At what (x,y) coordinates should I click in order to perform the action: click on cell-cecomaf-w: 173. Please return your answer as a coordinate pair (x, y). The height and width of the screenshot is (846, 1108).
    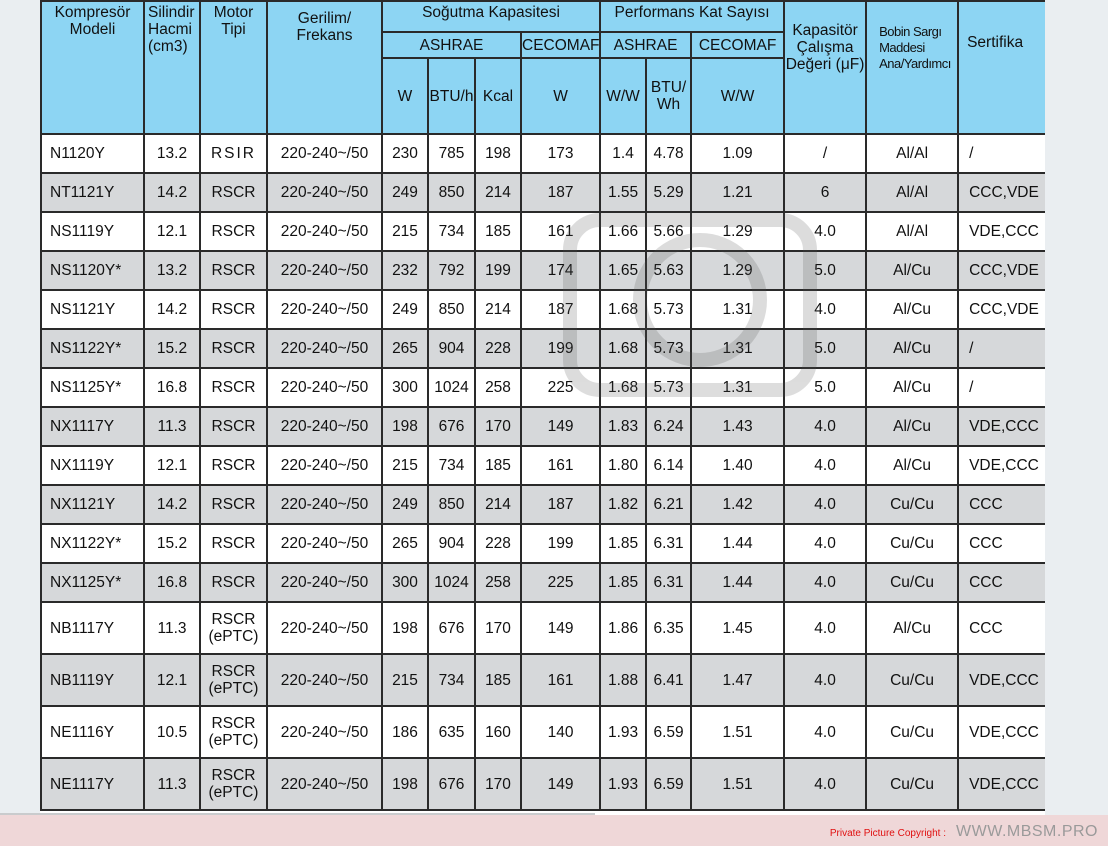
    Looking at the image, I should click on (560, 153).